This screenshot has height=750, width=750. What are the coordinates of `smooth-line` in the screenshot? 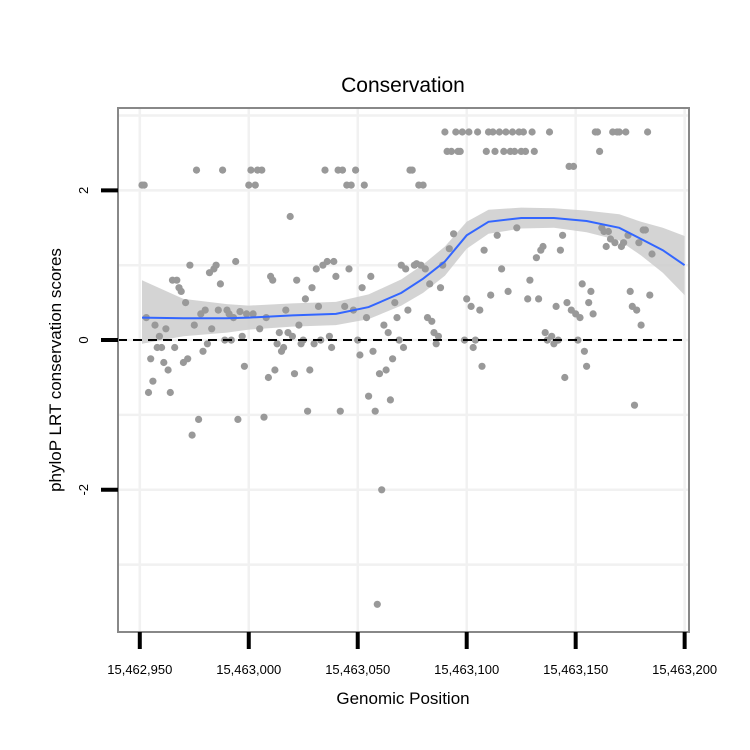 It's located at (413, 268).